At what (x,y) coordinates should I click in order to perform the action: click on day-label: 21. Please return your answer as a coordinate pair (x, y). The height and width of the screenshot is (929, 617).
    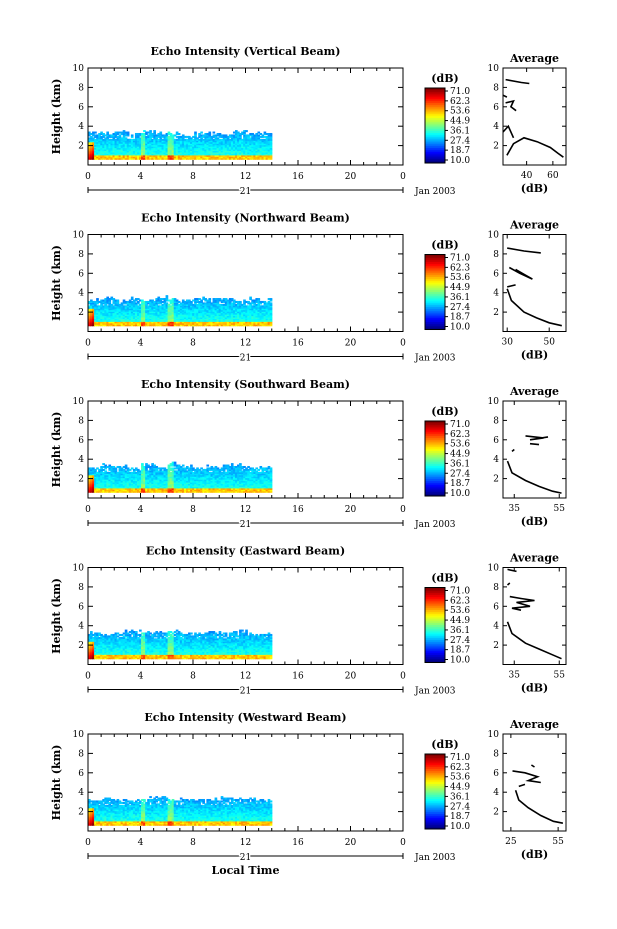
    Looking at the image, I should click on (245, 359).